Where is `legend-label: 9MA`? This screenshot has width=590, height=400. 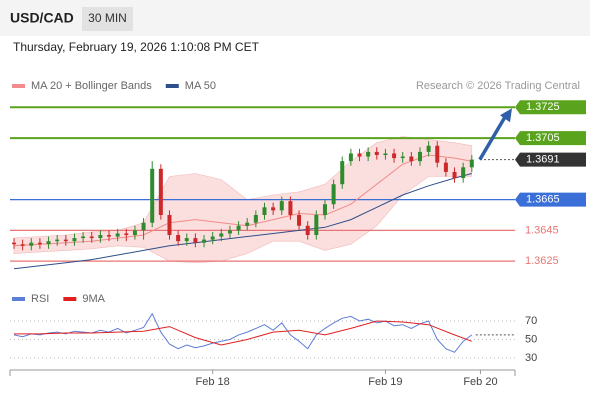 legend-label: 9MA is located at coordinates (93, 299).